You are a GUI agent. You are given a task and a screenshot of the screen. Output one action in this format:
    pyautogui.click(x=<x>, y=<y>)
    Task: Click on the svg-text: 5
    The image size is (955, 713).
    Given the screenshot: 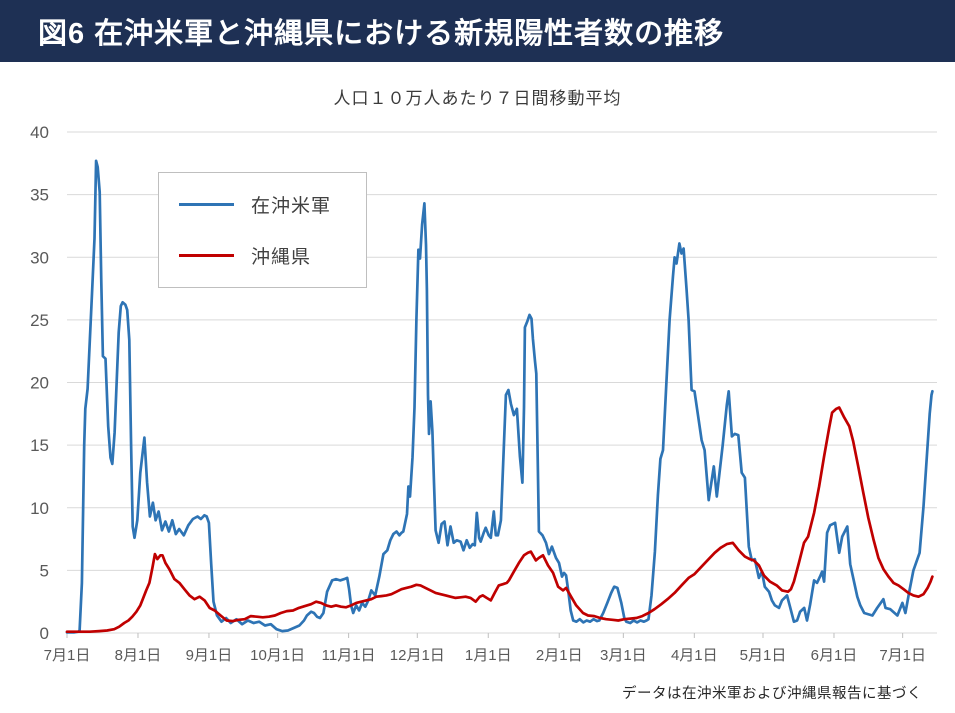 What is the action you would take?
    pyautogui.click(x=44, y=570)
    